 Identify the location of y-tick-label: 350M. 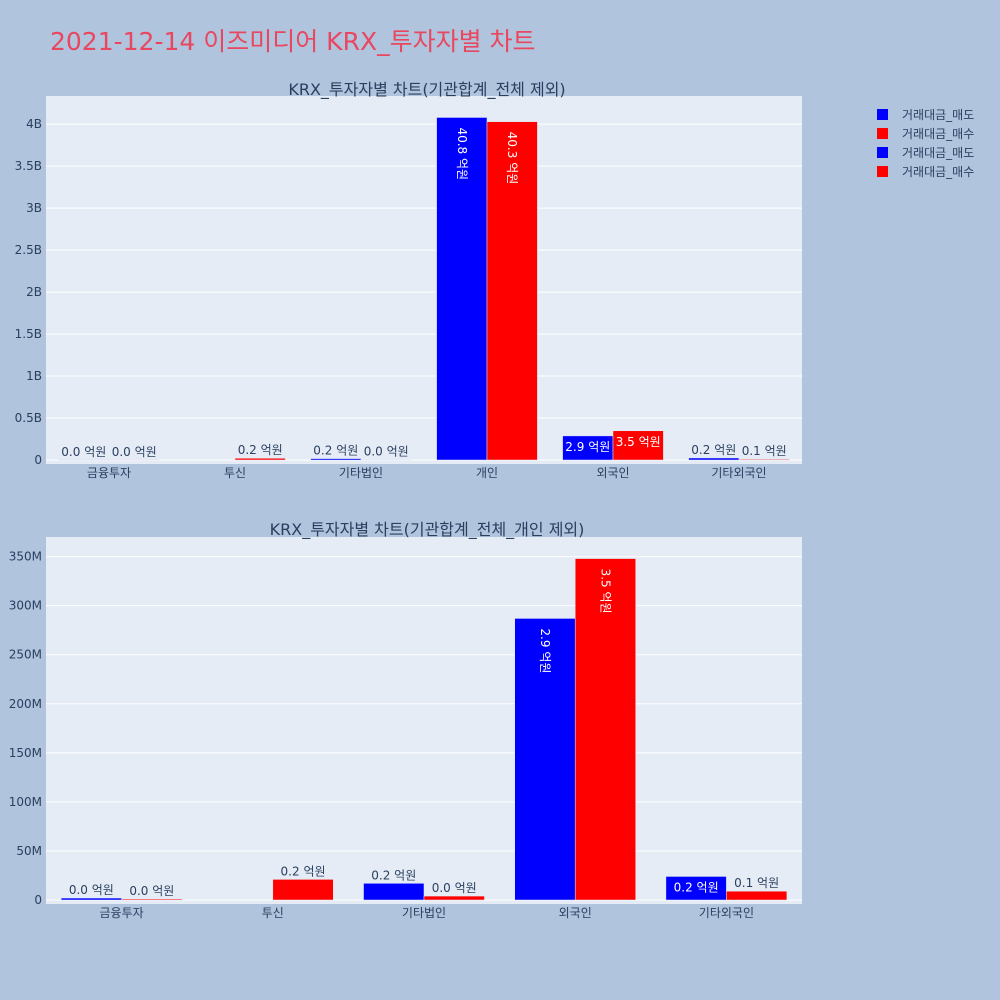
(25, 557).